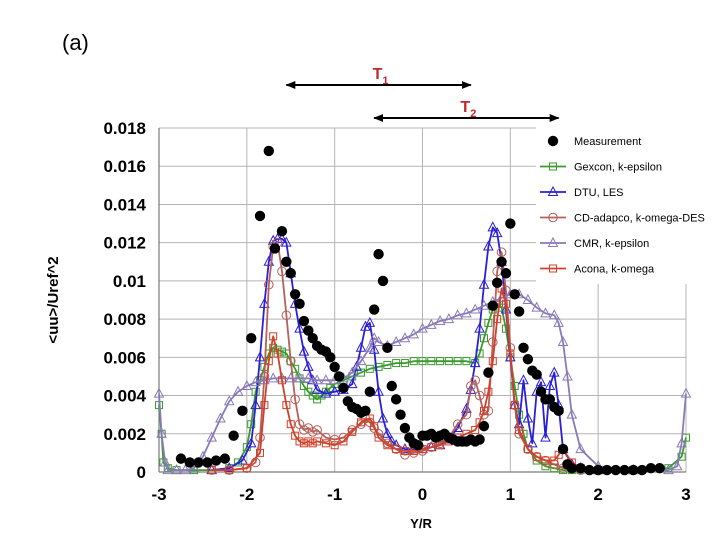 The image size is (727, 546). I want to click on x-tick-label: -2, so click(246, 494).